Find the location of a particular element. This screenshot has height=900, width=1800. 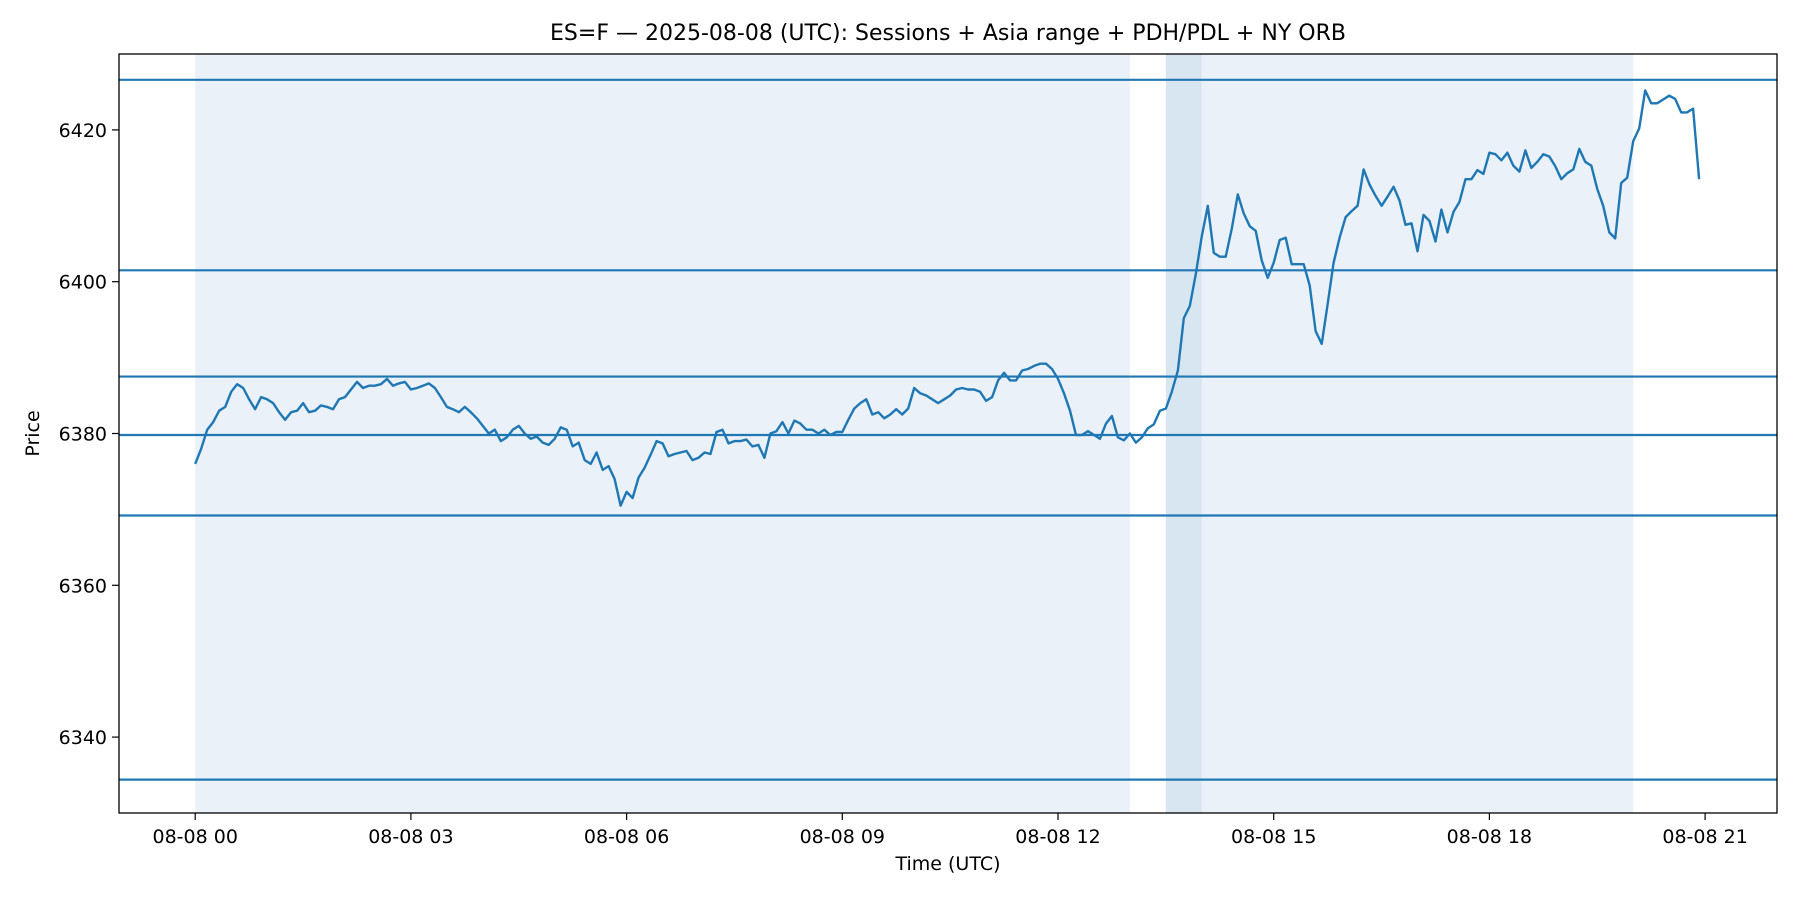

x-tick-label-5: 08-08 15 is located at coordinates (1273, 837).